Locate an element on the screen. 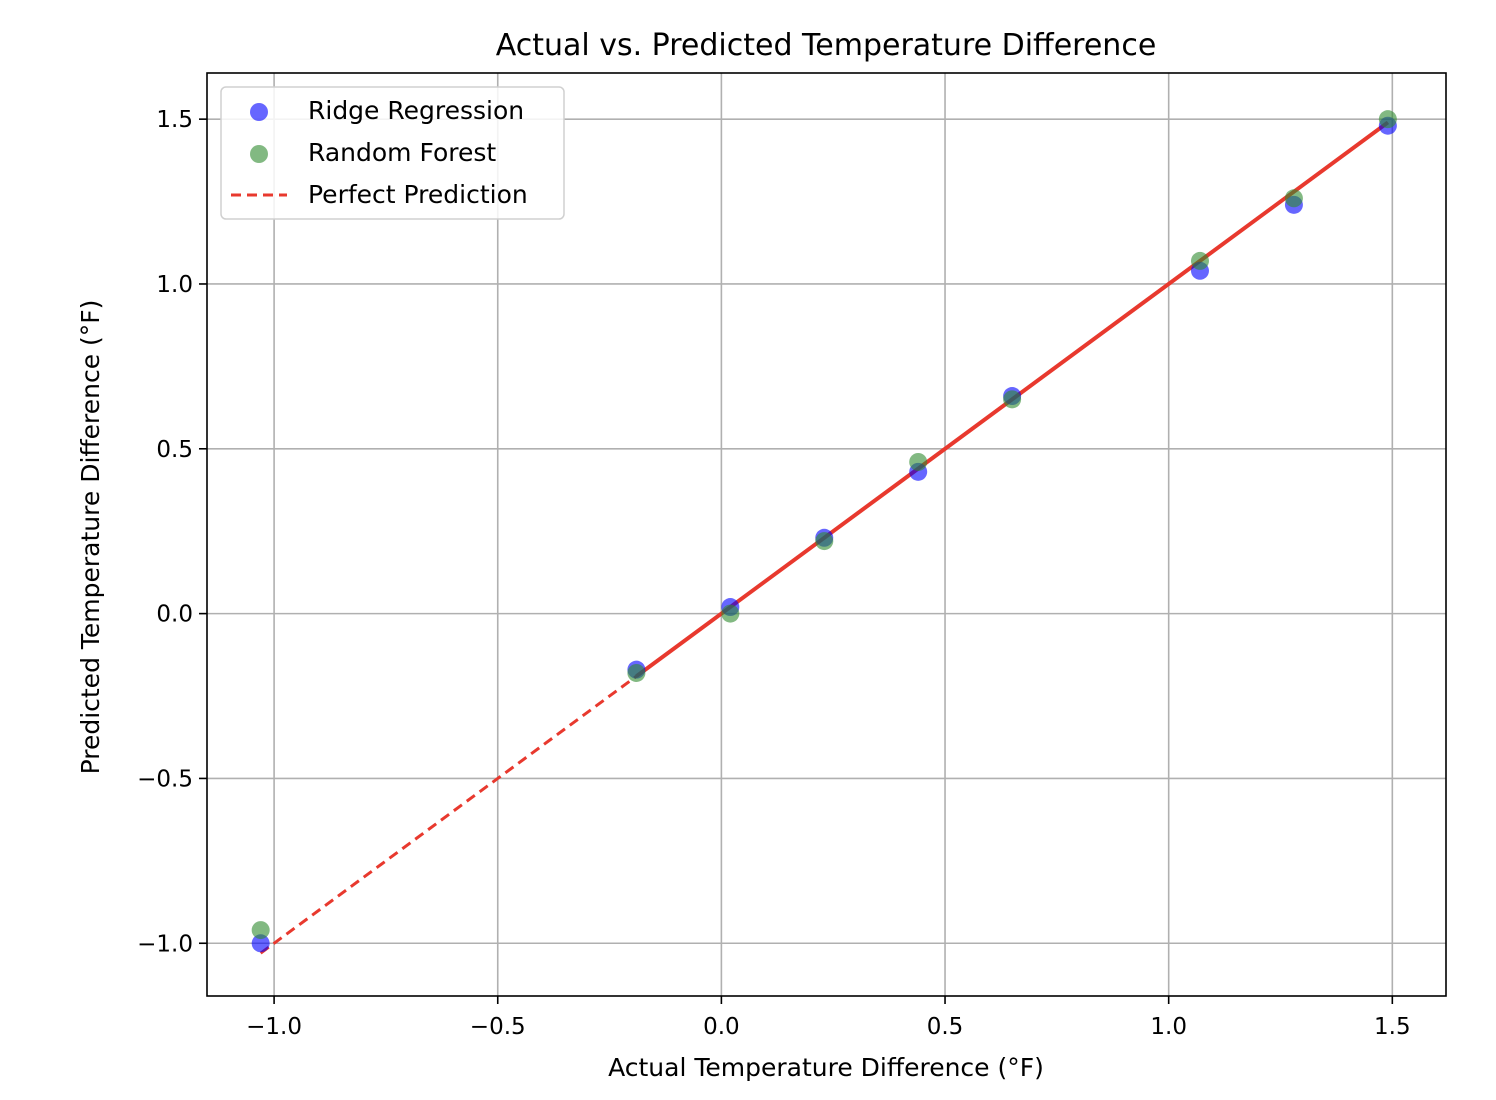  y-axis-label: Predicted Temperature Difference (°F) is located at coordinates (90, 537).